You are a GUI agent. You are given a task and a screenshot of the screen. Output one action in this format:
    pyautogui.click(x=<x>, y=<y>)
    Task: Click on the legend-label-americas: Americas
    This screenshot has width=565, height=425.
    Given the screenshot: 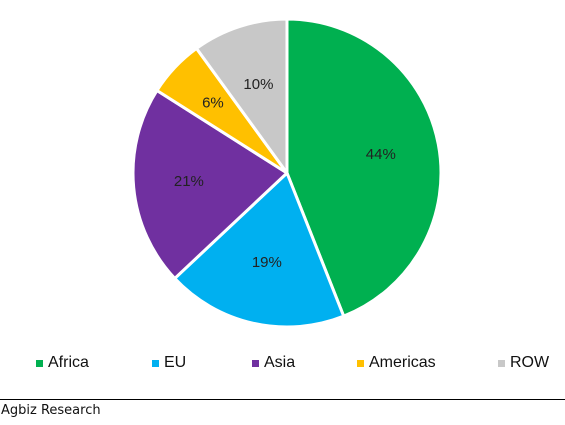 What is the action you would take?
    pyautogui.click(x=402, y=362)
    